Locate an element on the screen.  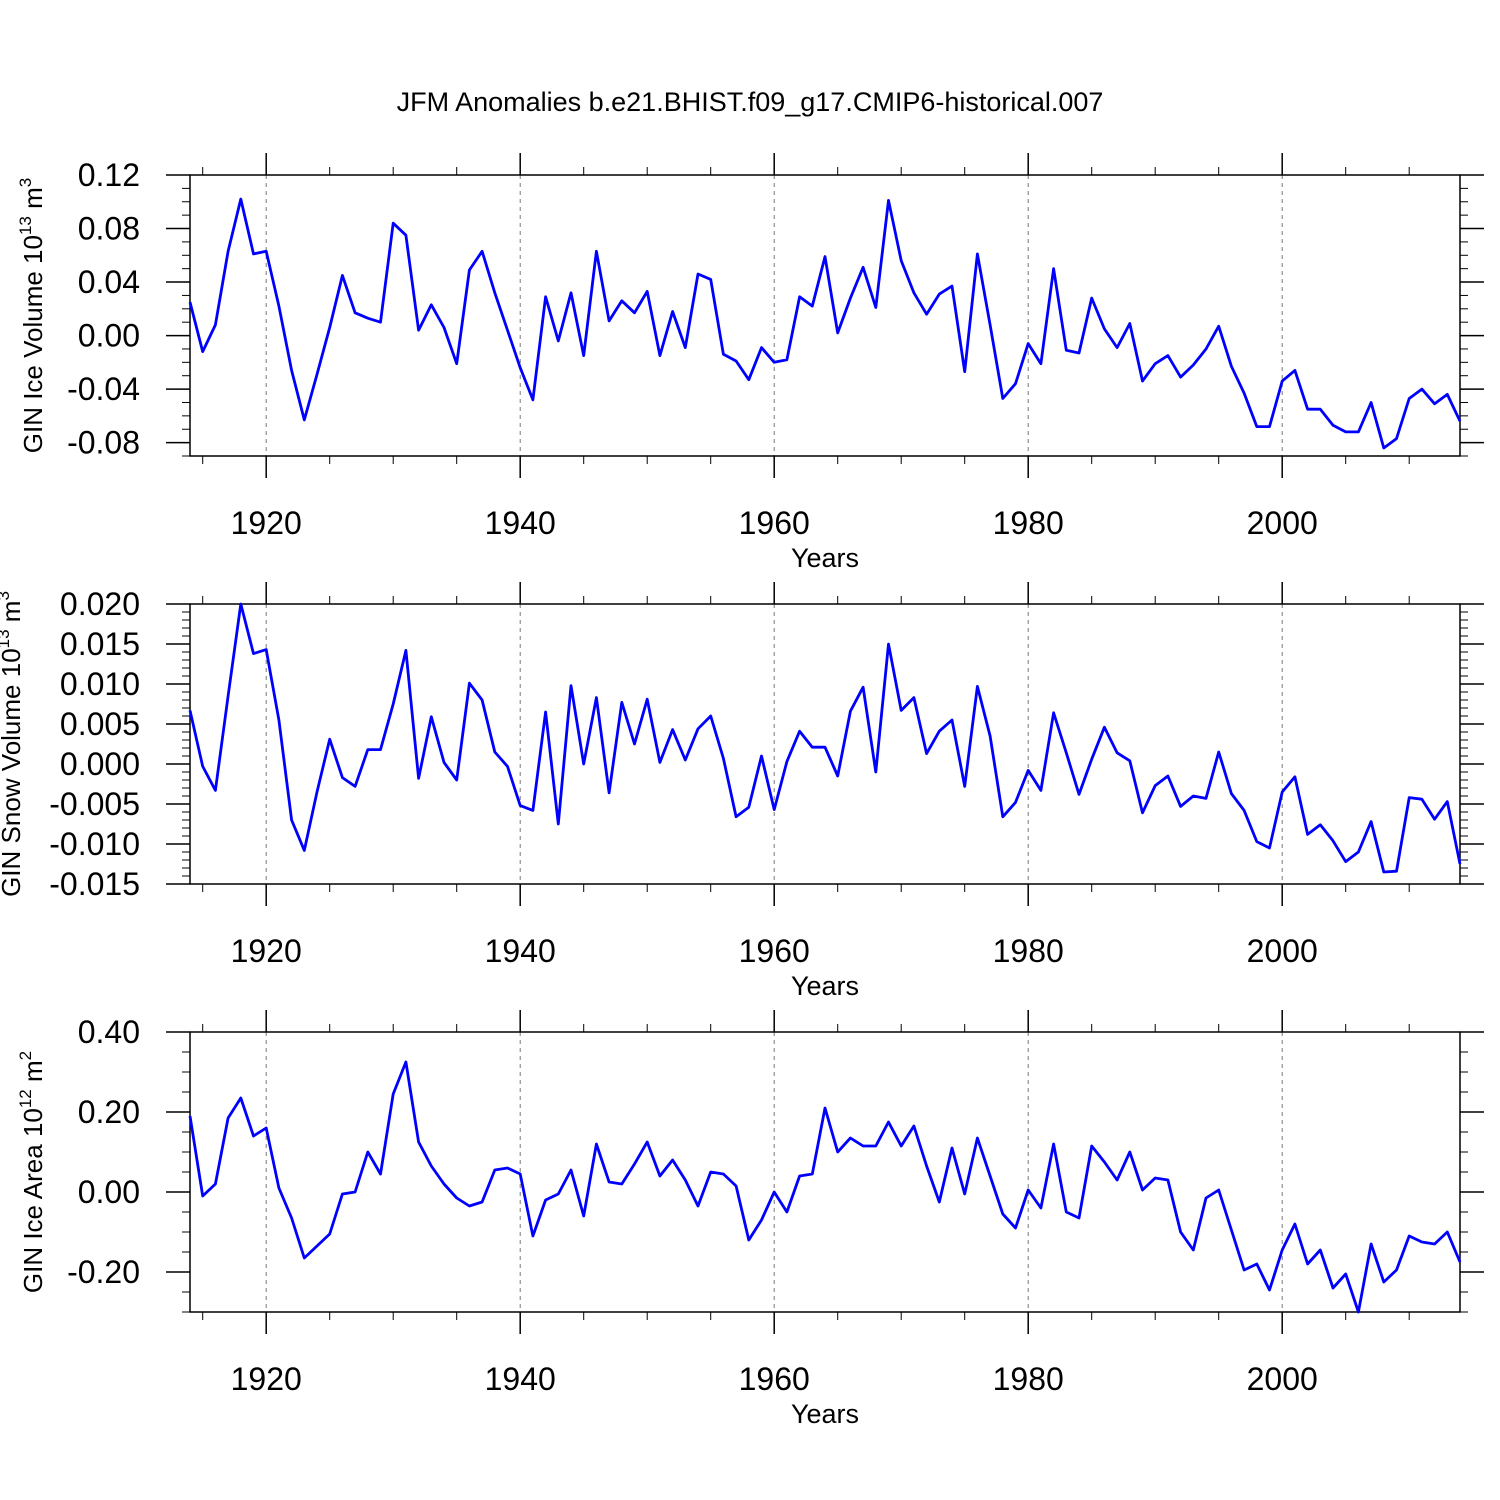
y-tick-label: 0.005 is located at coordinates (100, 724).